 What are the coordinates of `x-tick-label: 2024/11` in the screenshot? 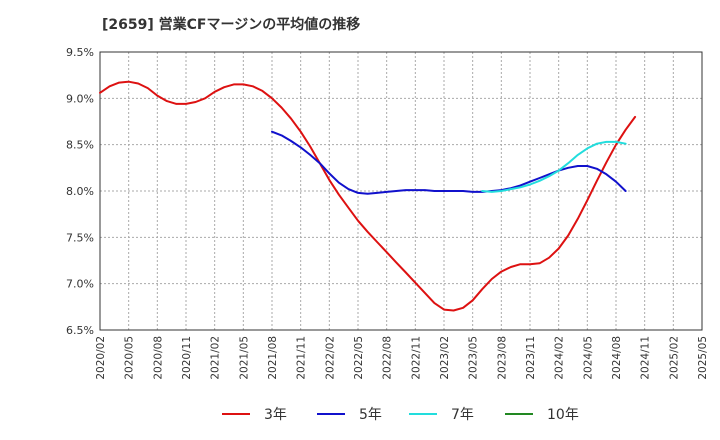 It's located at (646, 358).